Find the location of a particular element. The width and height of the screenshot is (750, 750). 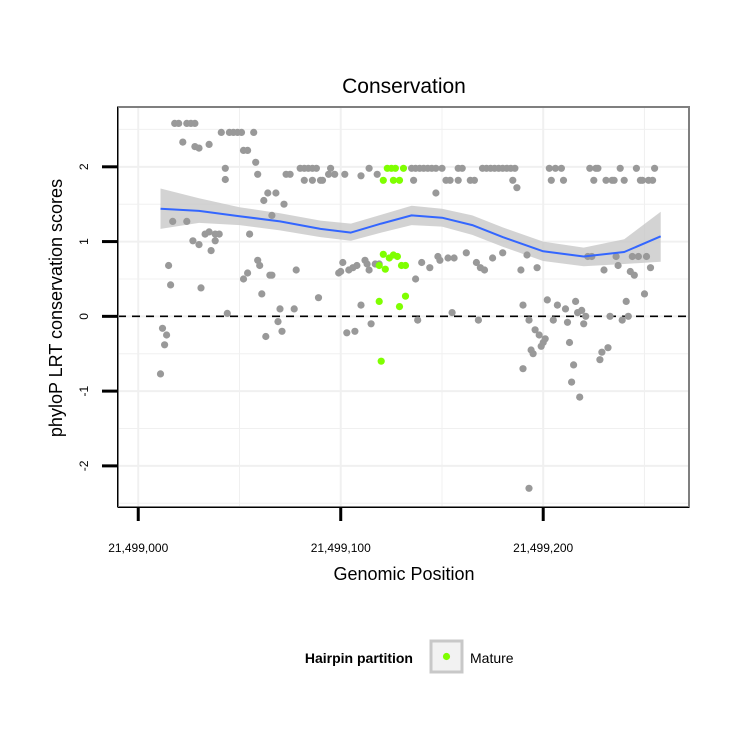

y-tick-label: -1 is located at coordinates (84, 390).